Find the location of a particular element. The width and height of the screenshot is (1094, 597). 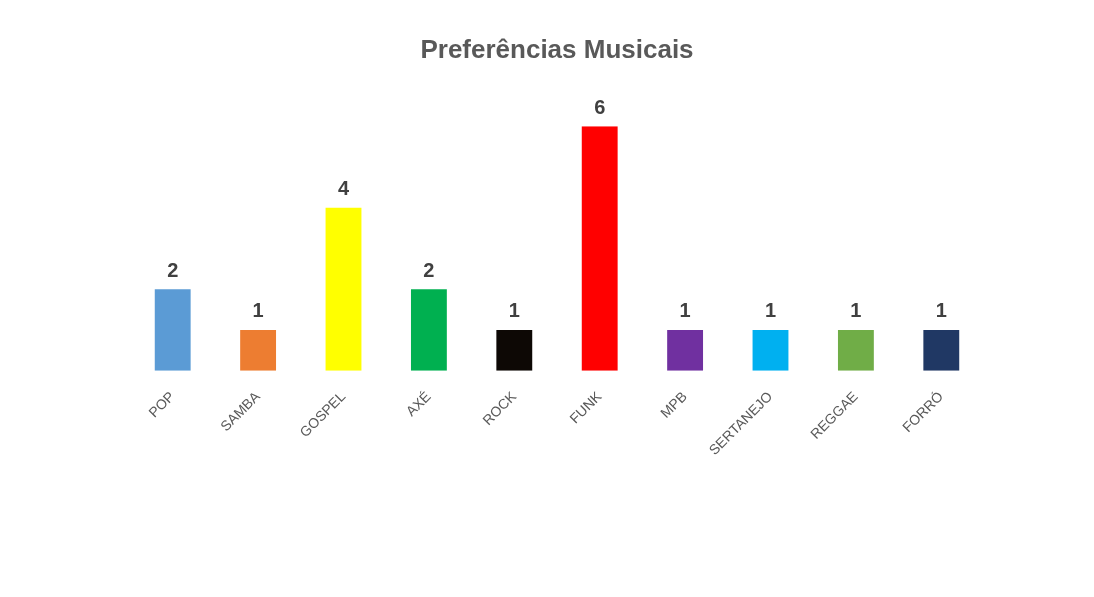

chart-title: Preferências Musicais is located at coordinates (557, 48).